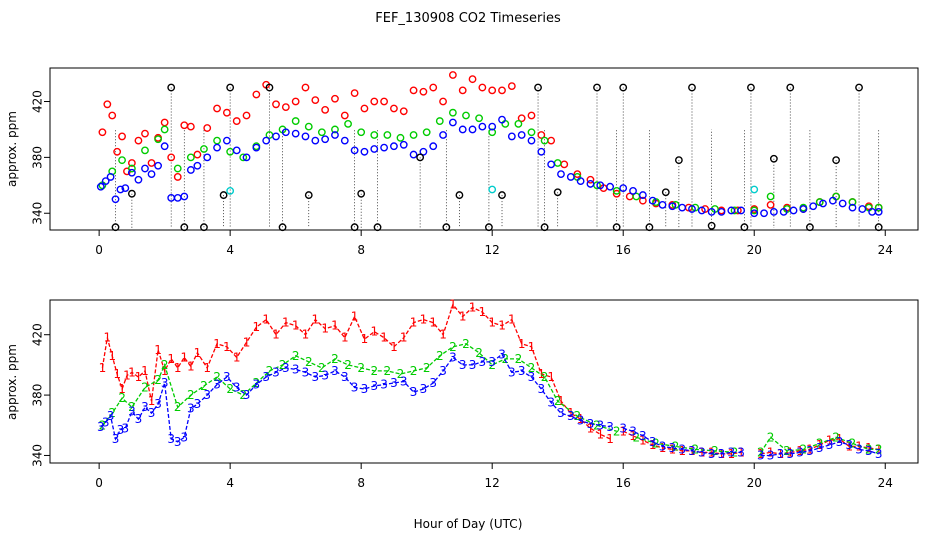 The width and height of the screenshot is (936, 540). What do you see at coordinates (38, 455) in the screenshot?
I see `y-tick-label: 340` at bounding box center [38, 455].